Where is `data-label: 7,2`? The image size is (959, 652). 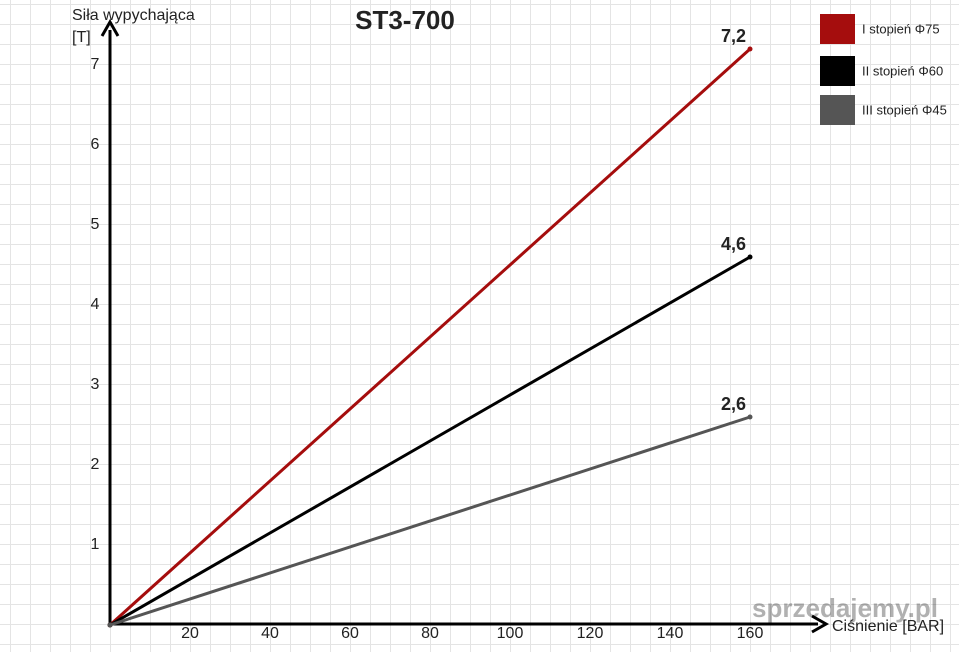
data-label: 7,2 is located at coordinates (733, 36).